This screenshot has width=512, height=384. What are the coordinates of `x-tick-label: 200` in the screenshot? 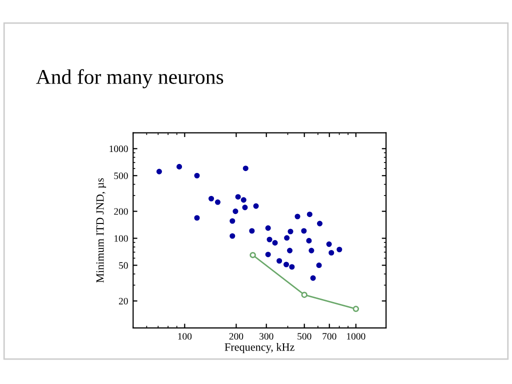 It's located at (236, 336).